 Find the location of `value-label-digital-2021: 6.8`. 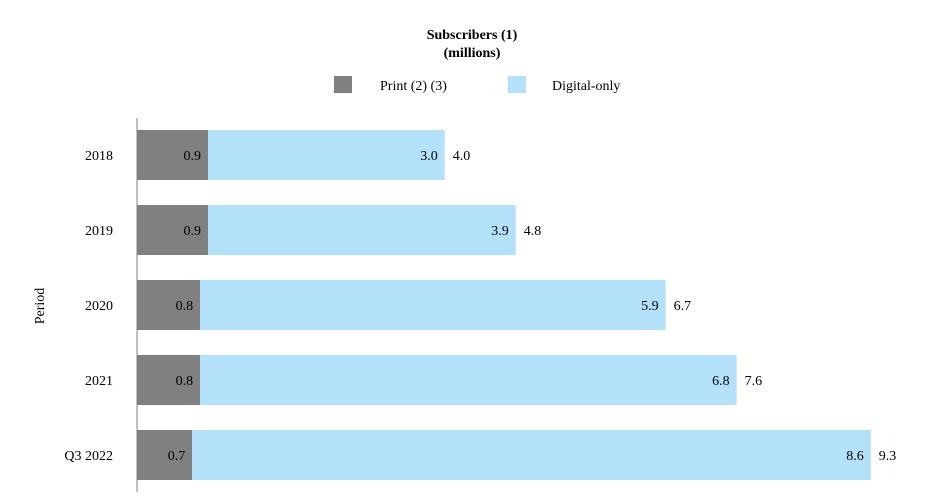

value-label-digital-2021: 6.8 is located at coordinates (721, 381).